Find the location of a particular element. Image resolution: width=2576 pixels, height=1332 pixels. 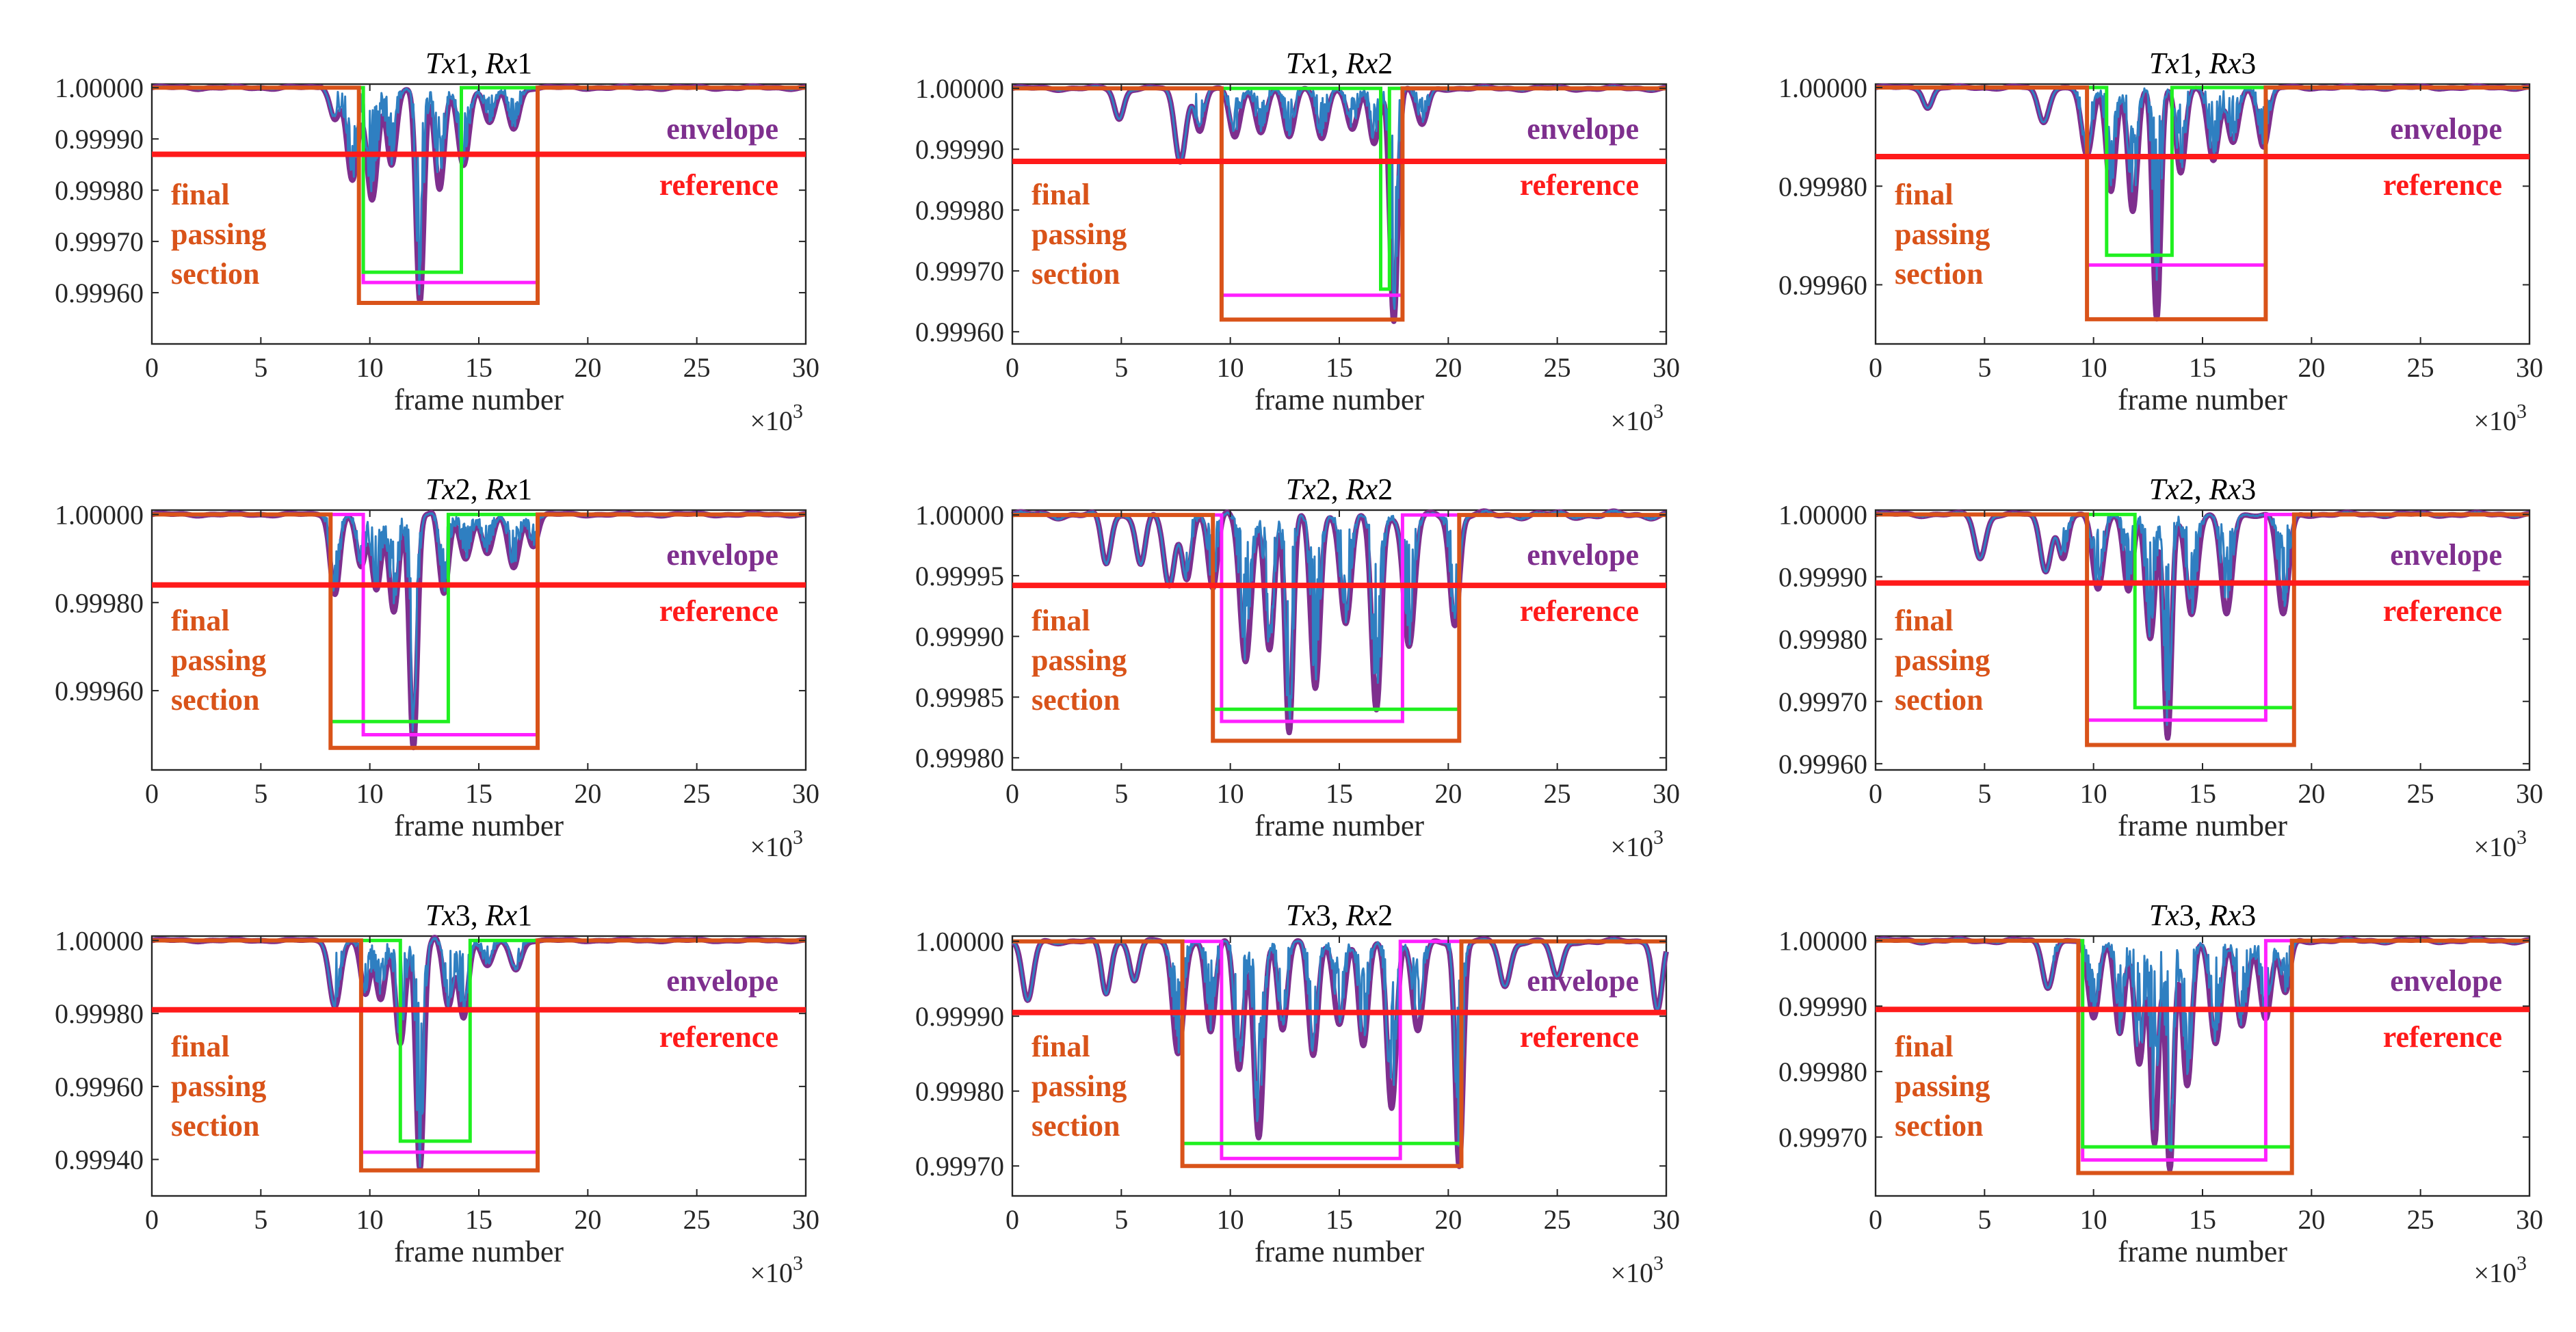

title-part: 1 is located at coordinates (1323, 63).